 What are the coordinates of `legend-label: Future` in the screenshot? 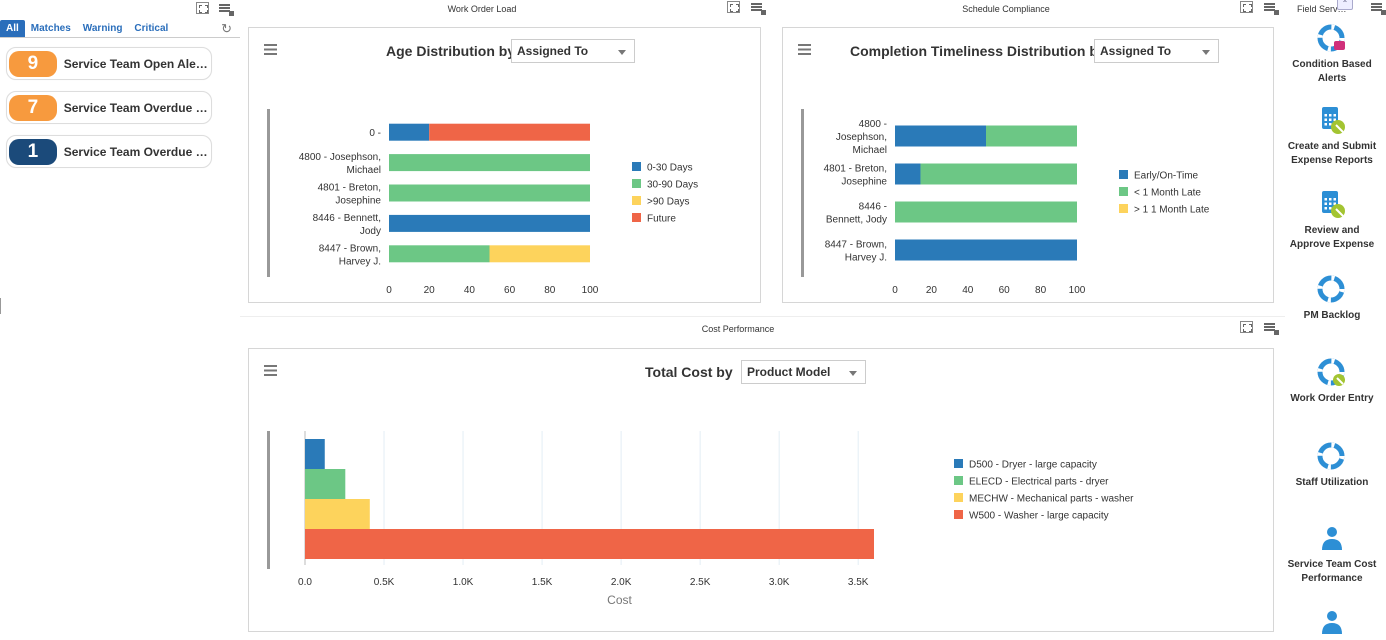 It's located at (661, 219).